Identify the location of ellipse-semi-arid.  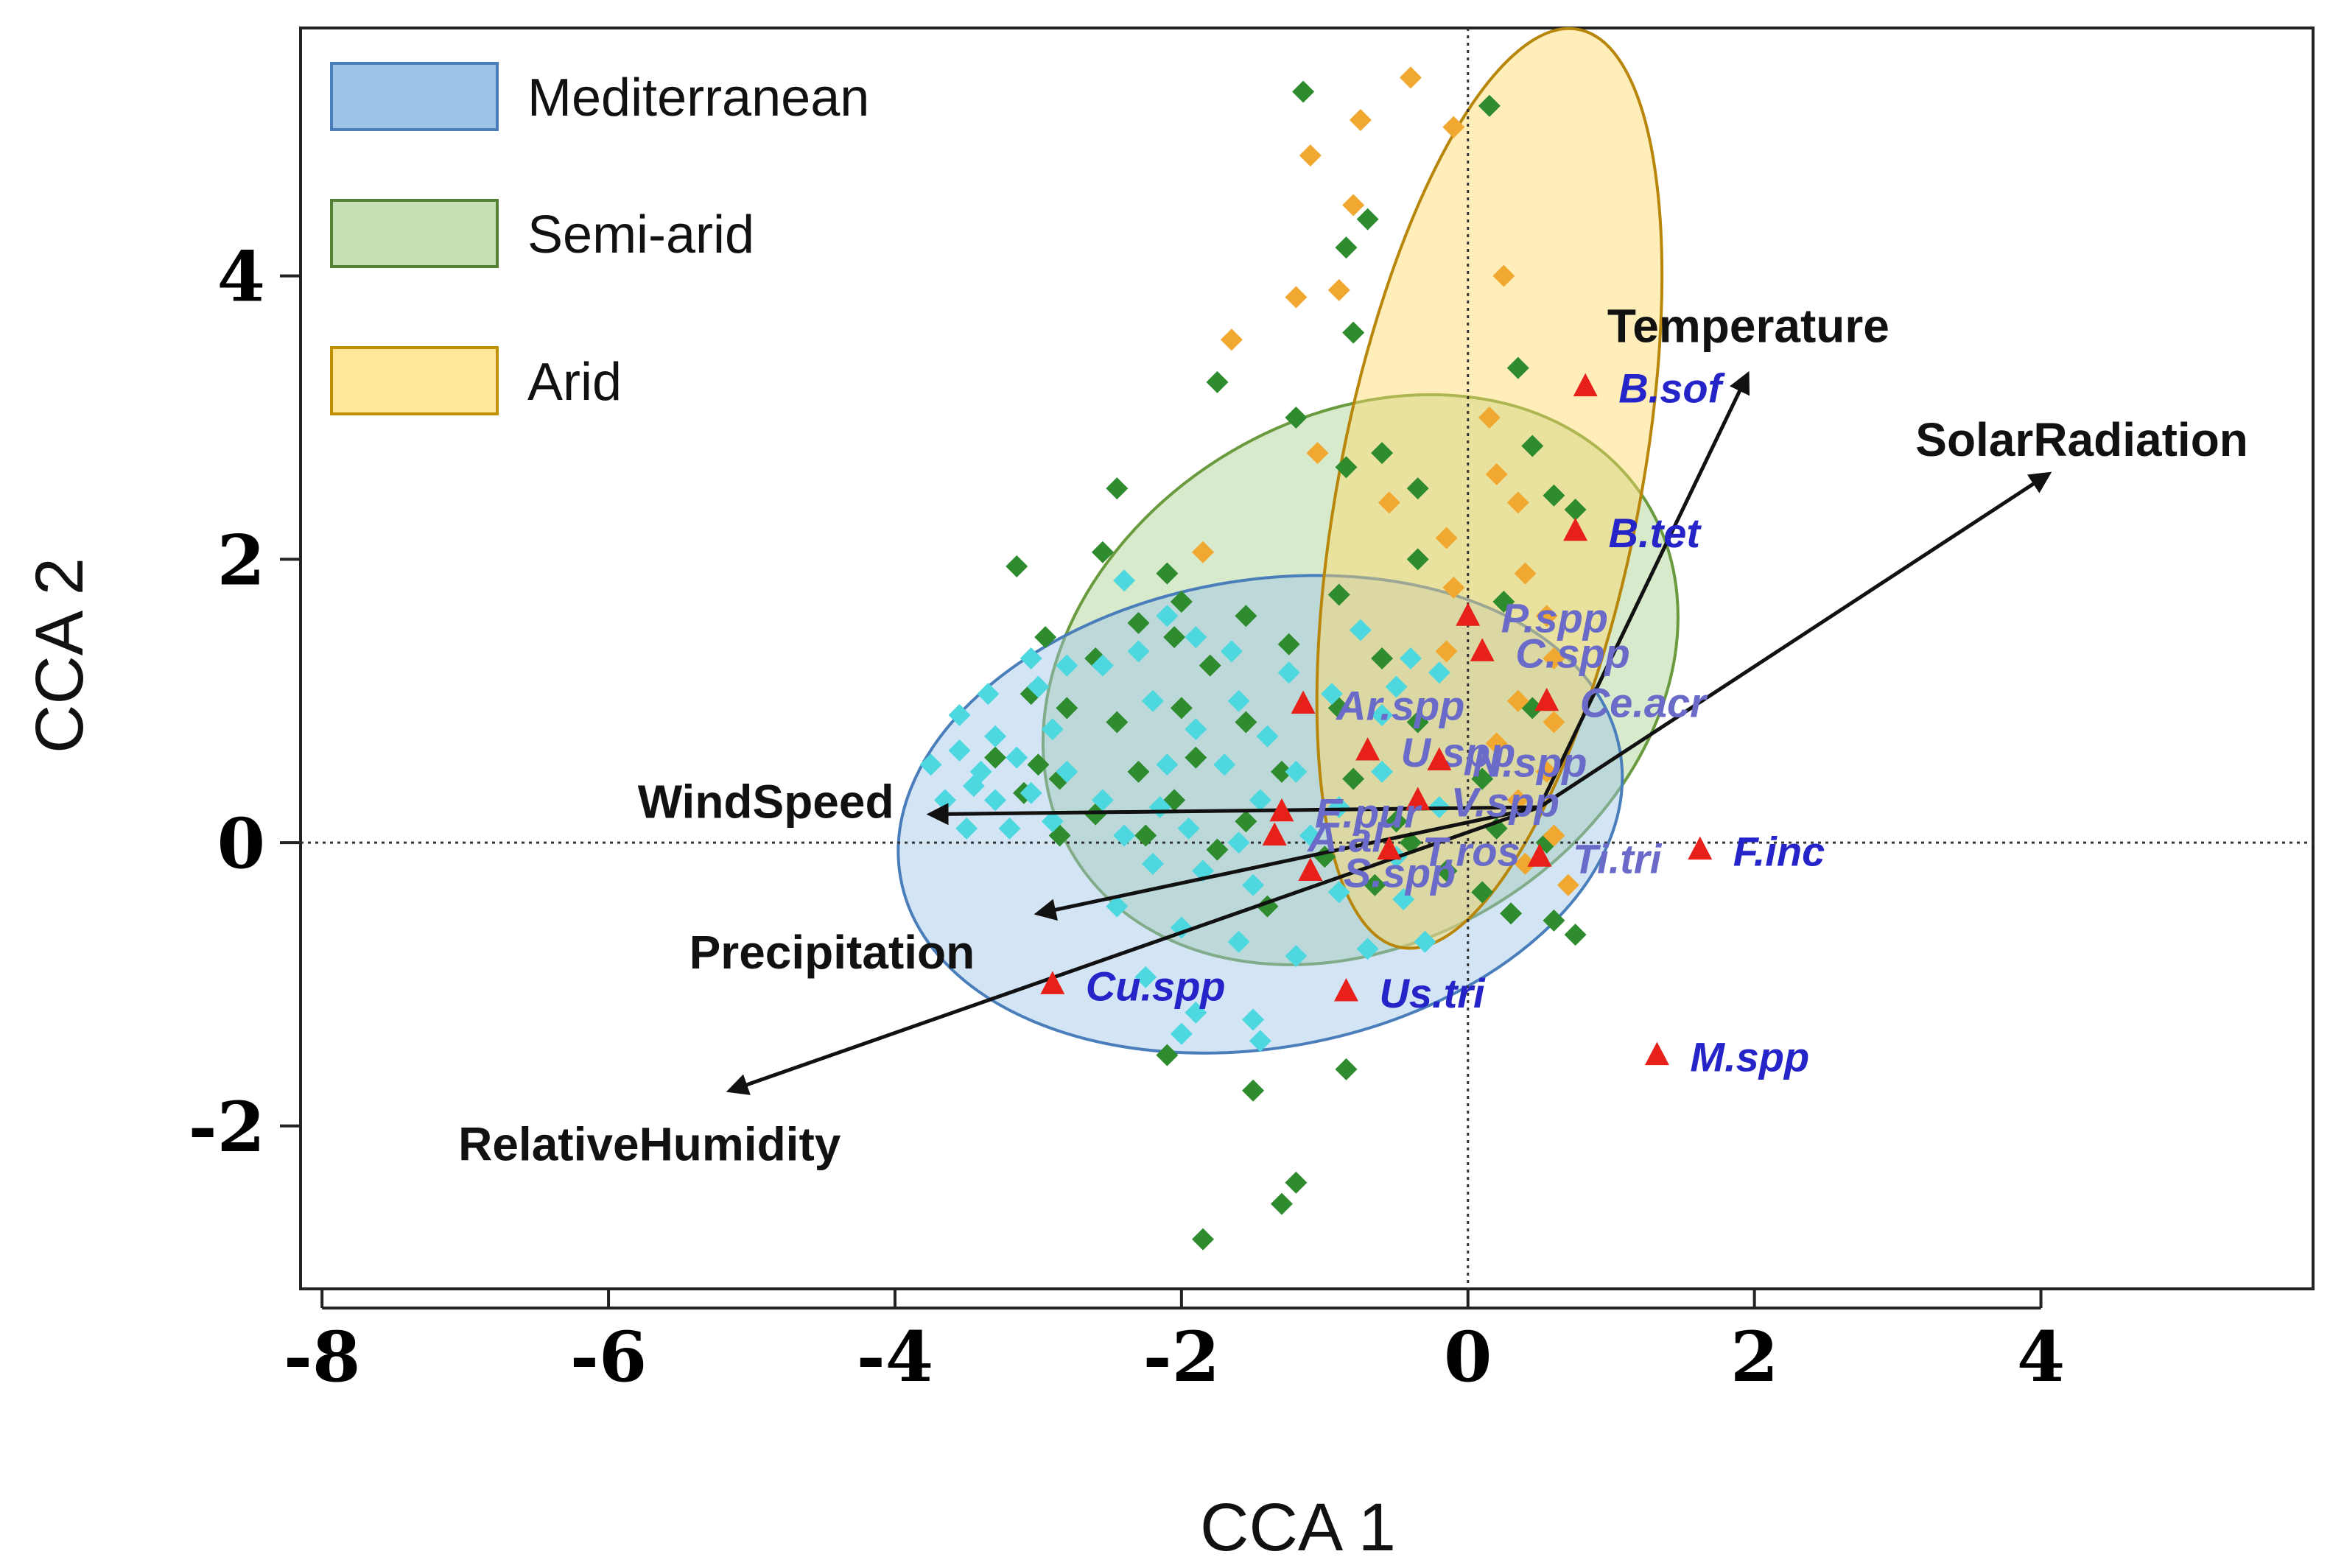
(1360, 679).